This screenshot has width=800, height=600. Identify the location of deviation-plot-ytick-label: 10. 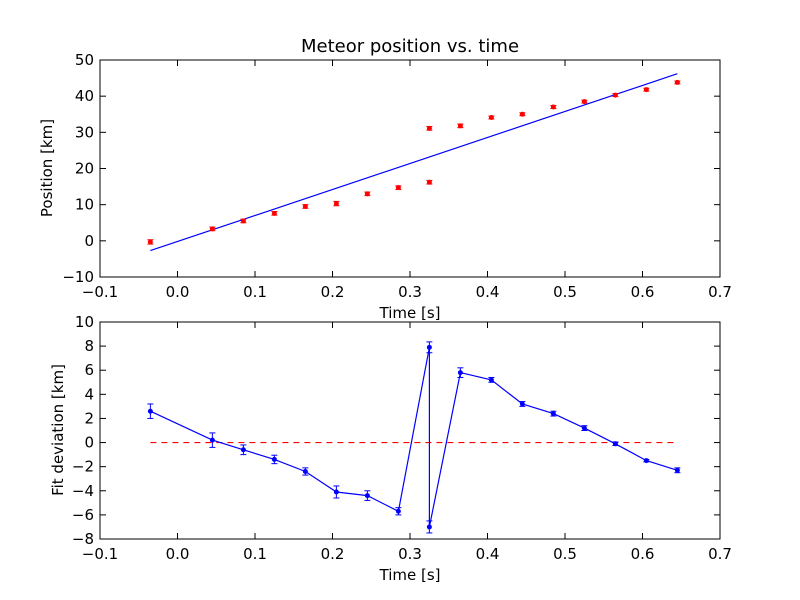
(84, 322).